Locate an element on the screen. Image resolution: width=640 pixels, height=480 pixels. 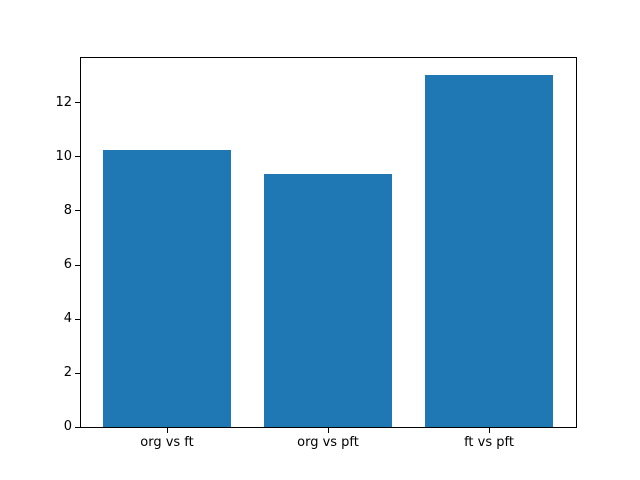
x-tick-label: org vs pft is located at coordinates (328, 443).